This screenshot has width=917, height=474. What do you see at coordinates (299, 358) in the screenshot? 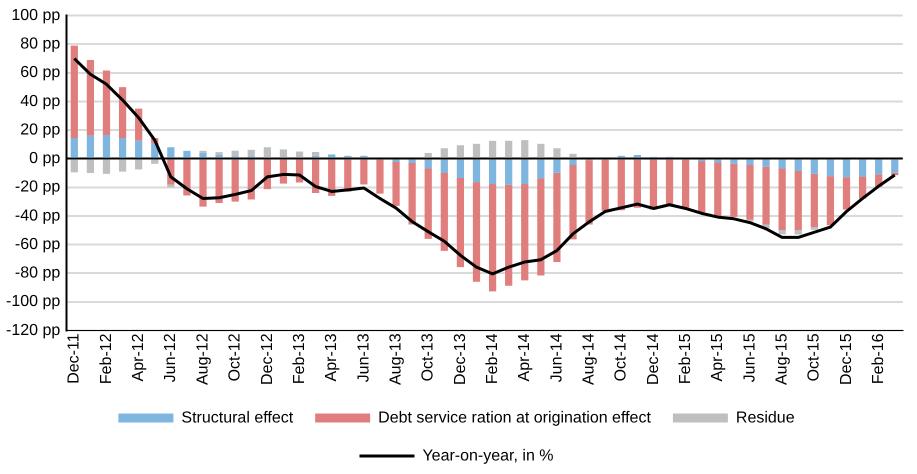
I see `x-tick-label: Feb-13` at bounding box center [299, 358].